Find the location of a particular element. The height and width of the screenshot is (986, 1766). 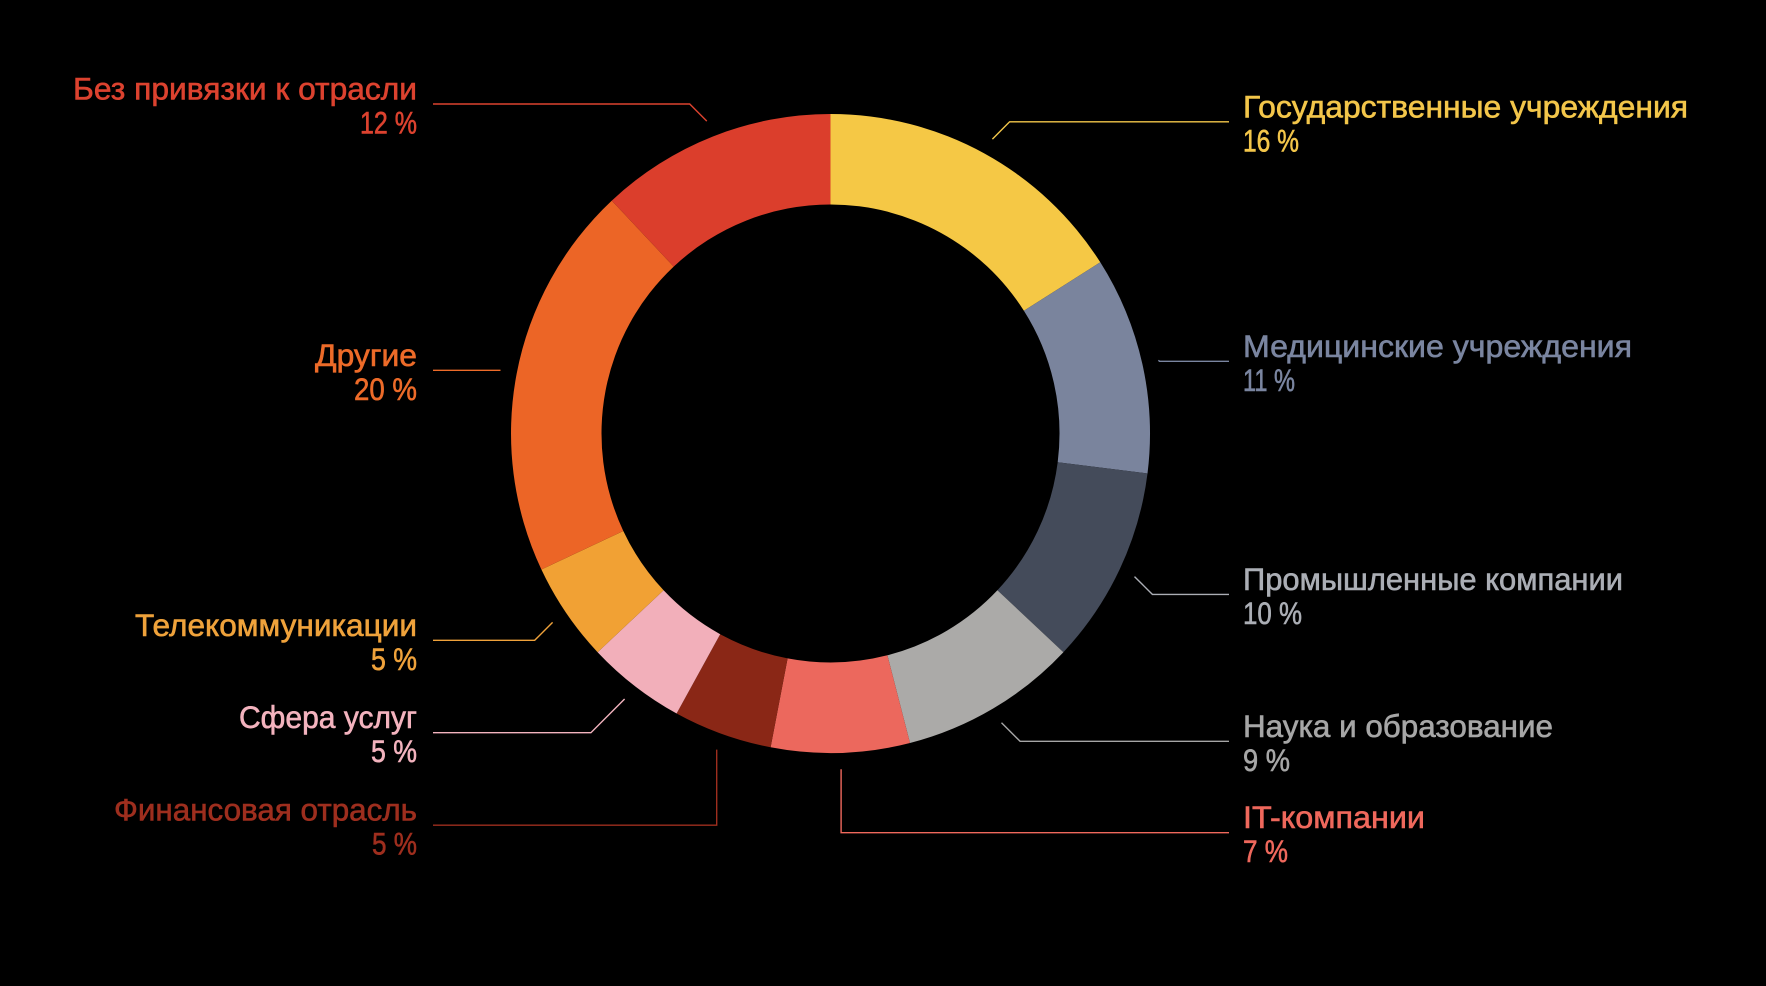

svg-text: Без привязки к отрасли is located at coordinates (245, 89).